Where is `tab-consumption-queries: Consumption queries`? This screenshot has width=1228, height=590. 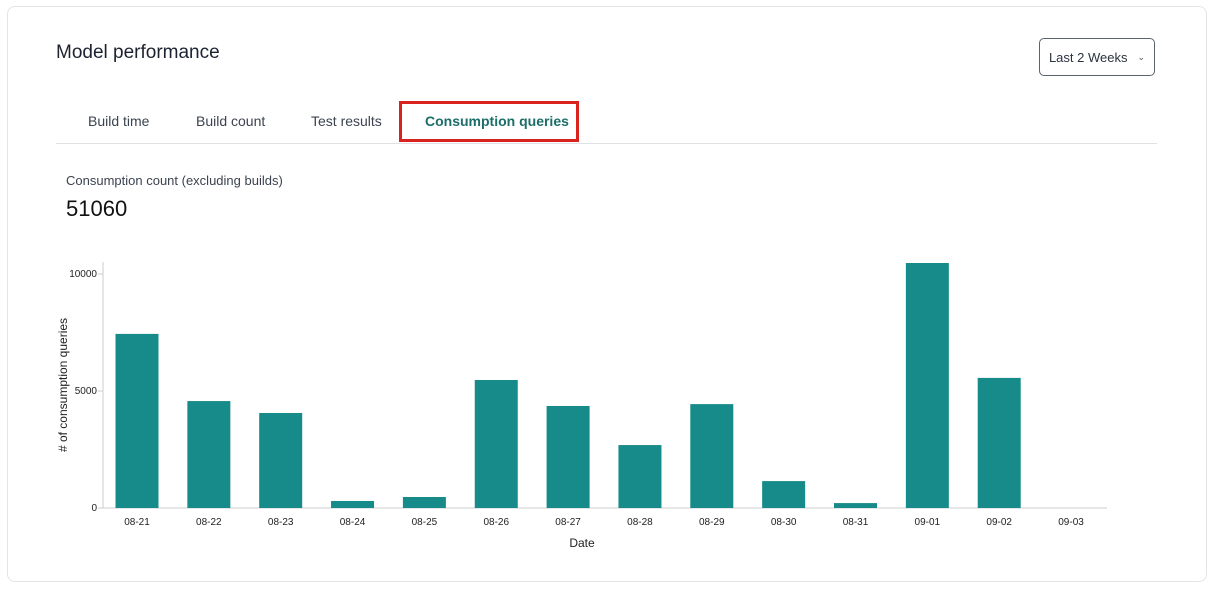 tab-consumption-queries: Consumption queries is located at coordinates (497, 121).